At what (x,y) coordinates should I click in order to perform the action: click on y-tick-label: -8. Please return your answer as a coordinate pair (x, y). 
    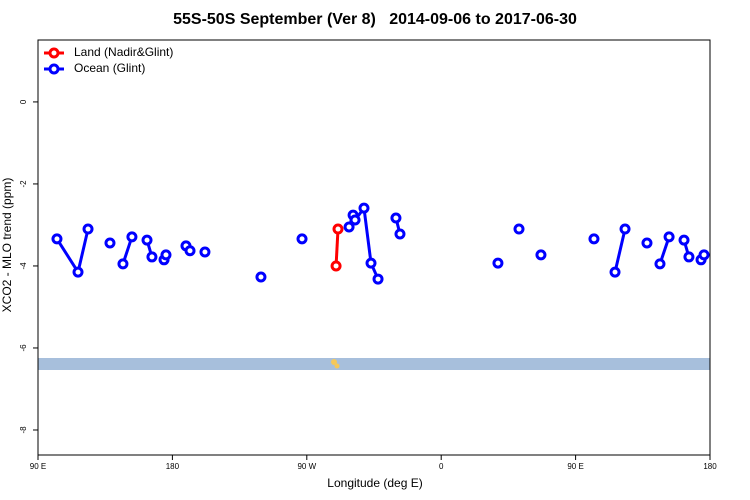
    Looking at the image, I should click on (23, 430).